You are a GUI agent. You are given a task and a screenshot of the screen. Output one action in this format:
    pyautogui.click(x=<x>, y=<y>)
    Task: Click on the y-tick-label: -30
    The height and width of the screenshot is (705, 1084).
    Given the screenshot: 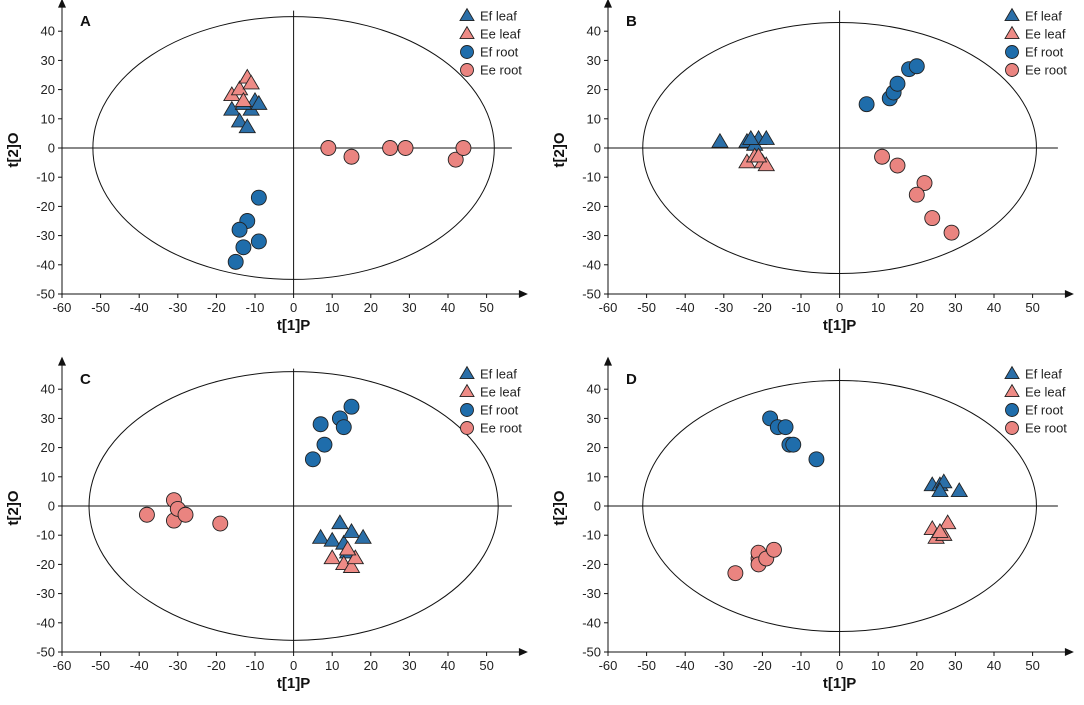 What is the action you would take?
    pyautogui.click(x=591, y=593)
    